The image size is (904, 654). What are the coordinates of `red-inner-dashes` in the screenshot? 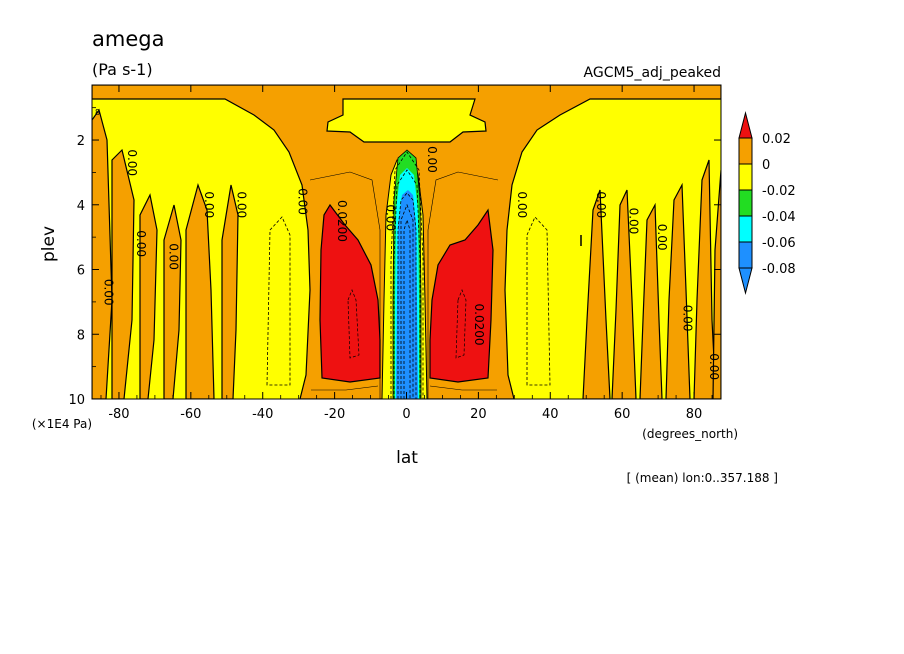 It's located at (407, 324).